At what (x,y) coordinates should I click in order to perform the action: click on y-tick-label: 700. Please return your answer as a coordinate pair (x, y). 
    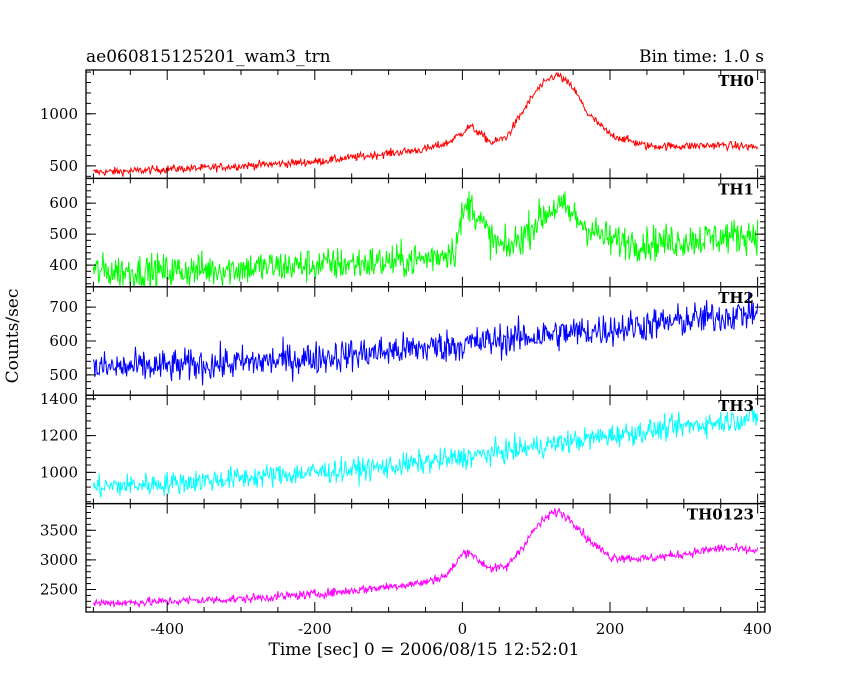
    Looking at the image, I should click on (63, 307).